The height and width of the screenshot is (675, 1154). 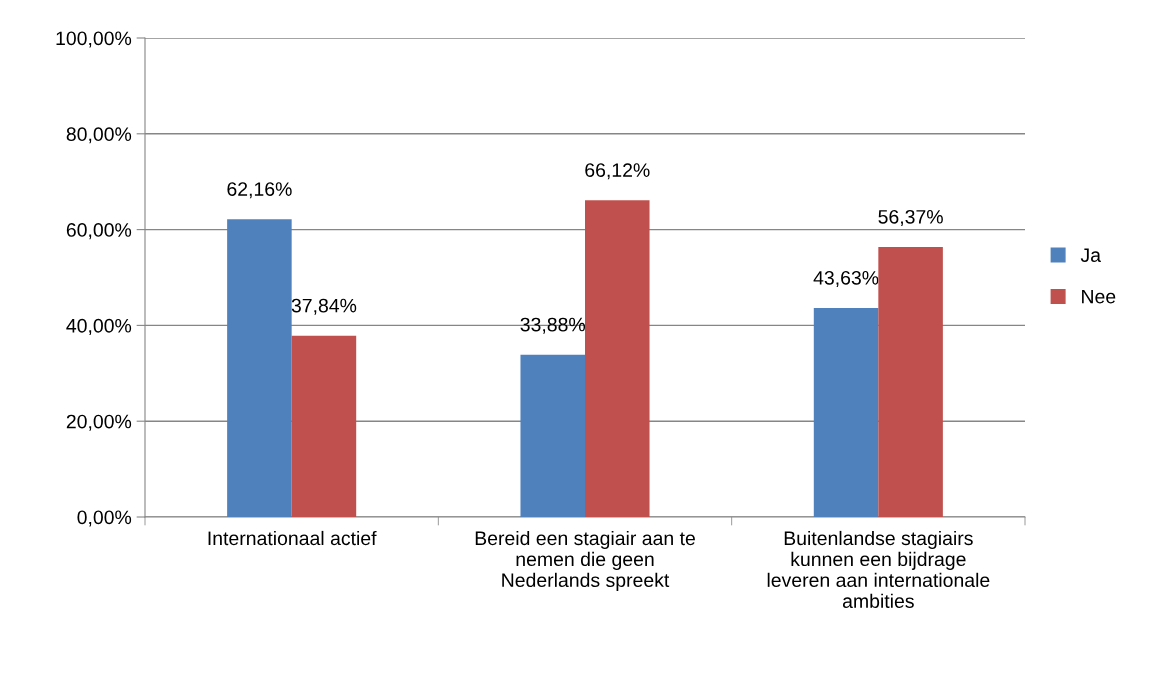 I want to click on x-tick-label: Internationaal actief, so click(x=292, y=538).